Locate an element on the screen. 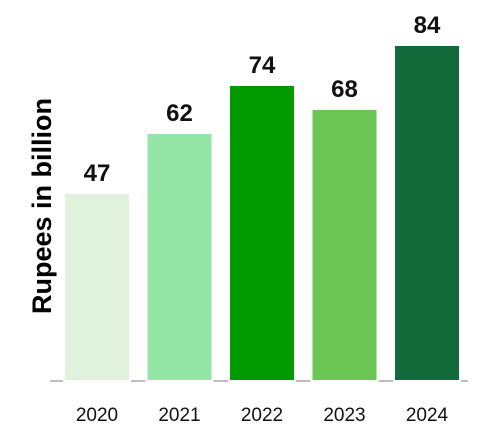 This screenshot has width=489, height=430. x-tick-label-2022: 2022 is located at coordinates (262, 415).